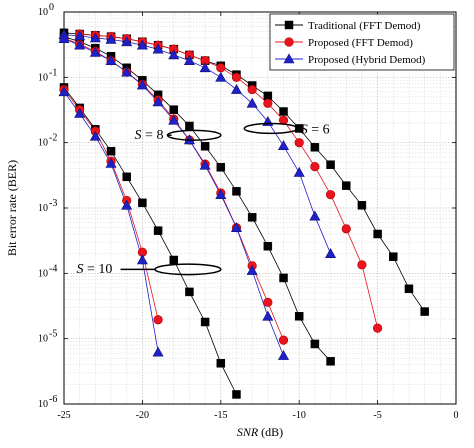 The image size is (474, 448). What do you see at coordinates (53, 268) in the screenshot?
I see `y-tick-label-exponent: -4` at bounding box center [53, 268].